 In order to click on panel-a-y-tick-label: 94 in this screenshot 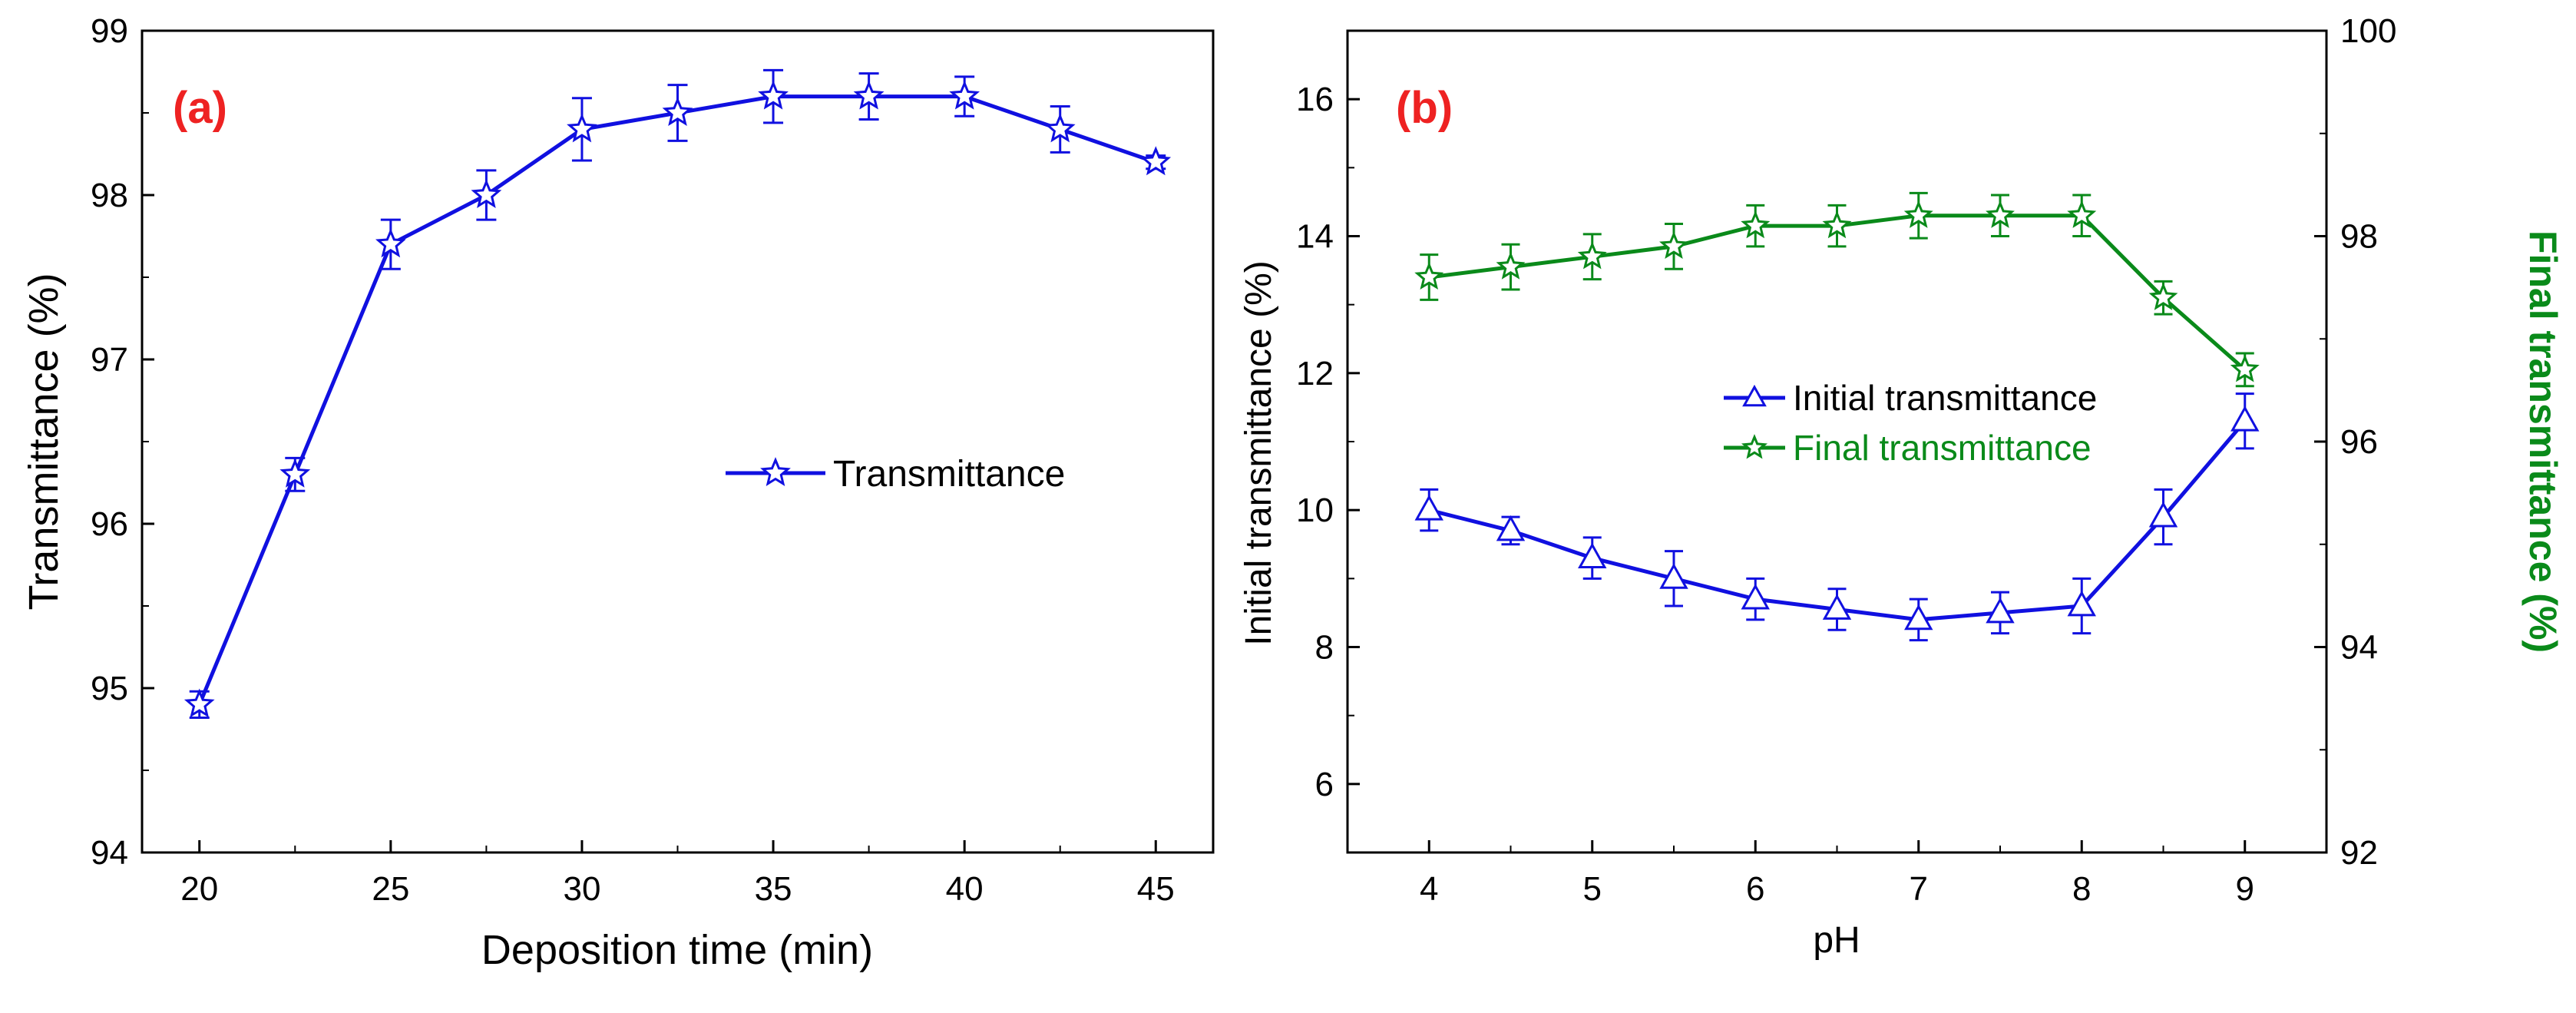, I will do `click(109, 853)`.